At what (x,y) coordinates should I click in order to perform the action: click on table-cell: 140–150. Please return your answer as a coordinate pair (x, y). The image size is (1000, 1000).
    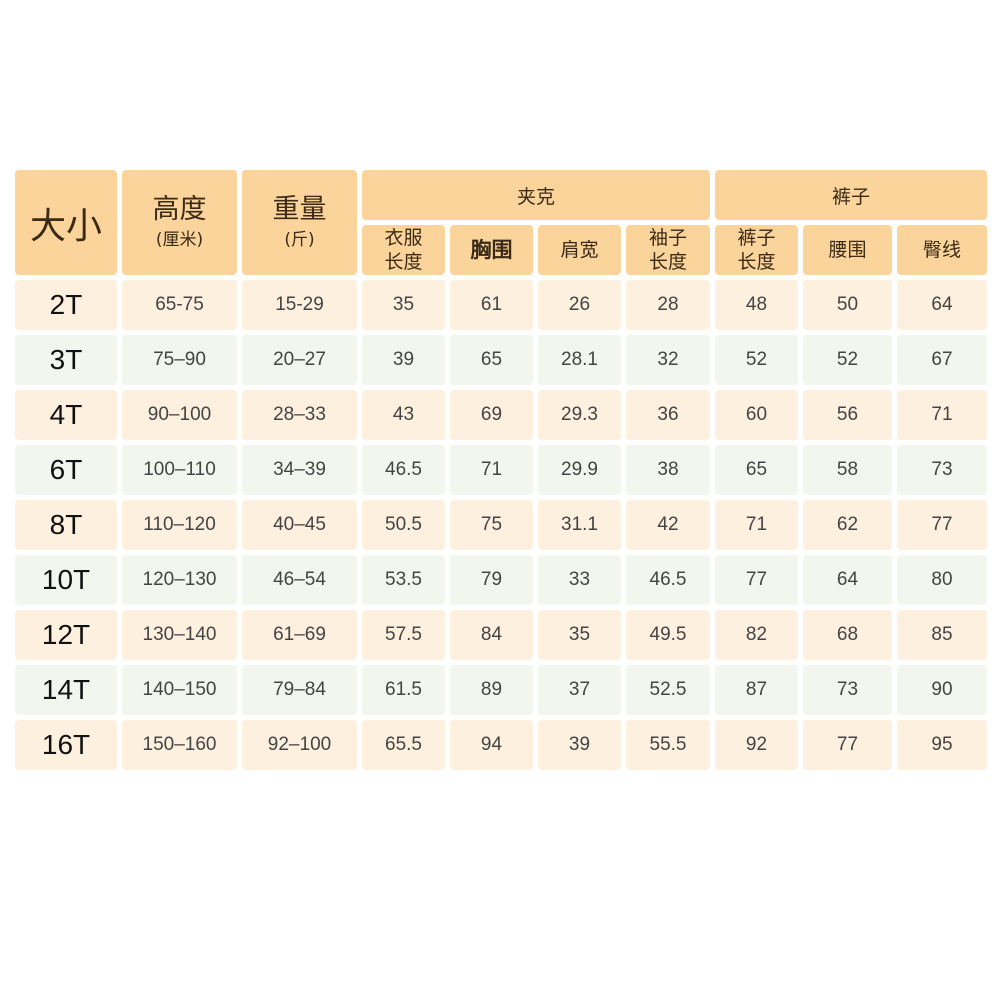
    Looking at the image, I should click on (179, 690).